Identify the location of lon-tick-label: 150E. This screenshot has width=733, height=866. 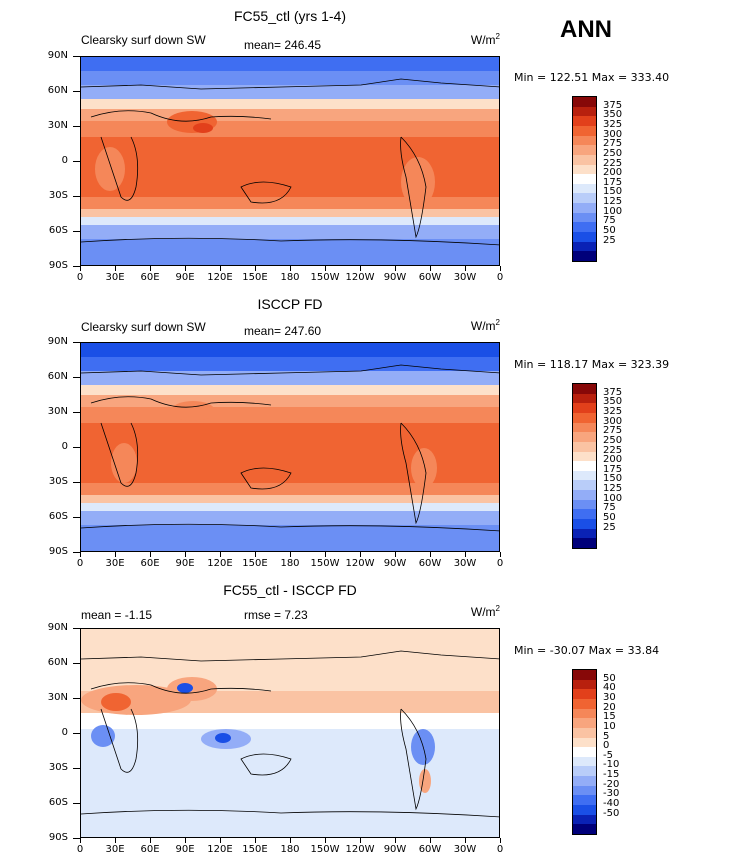
(255, 849).